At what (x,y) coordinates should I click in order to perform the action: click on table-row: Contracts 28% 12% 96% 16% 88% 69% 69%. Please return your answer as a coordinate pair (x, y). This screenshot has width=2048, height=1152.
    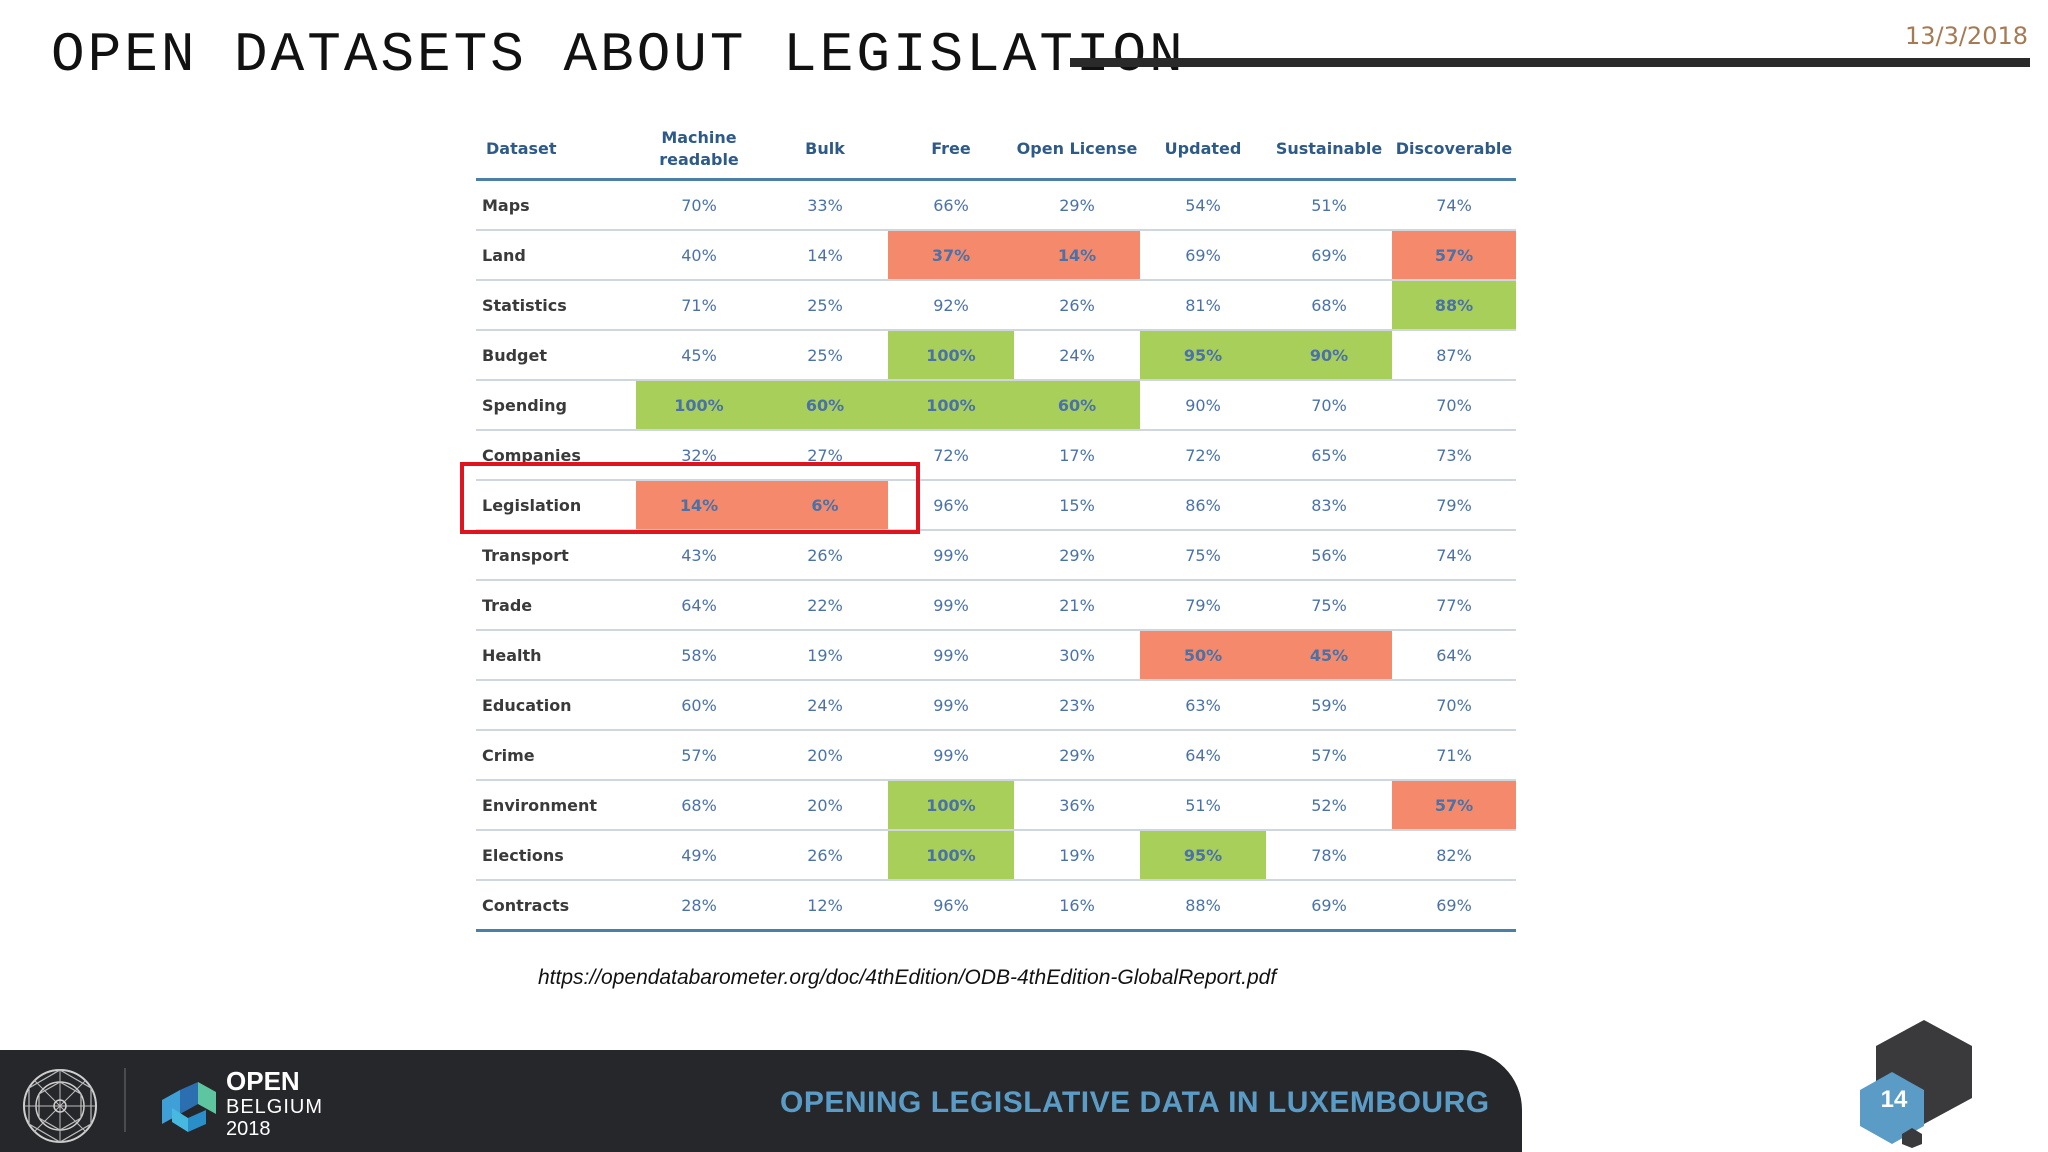
    Looking at the image, I should click on (996, 906).